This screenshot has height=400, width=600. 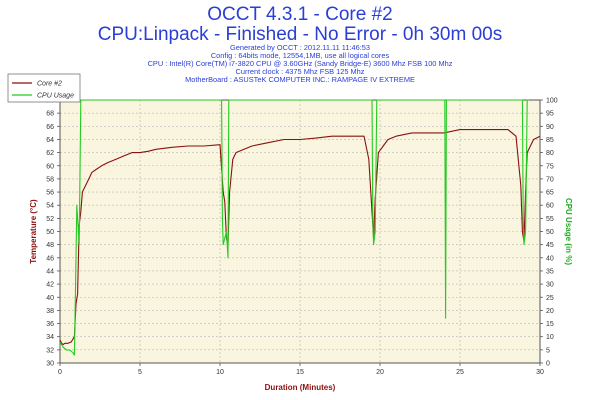 I want to click on y-right-tick-label: 100, so click(x=552, y=101).